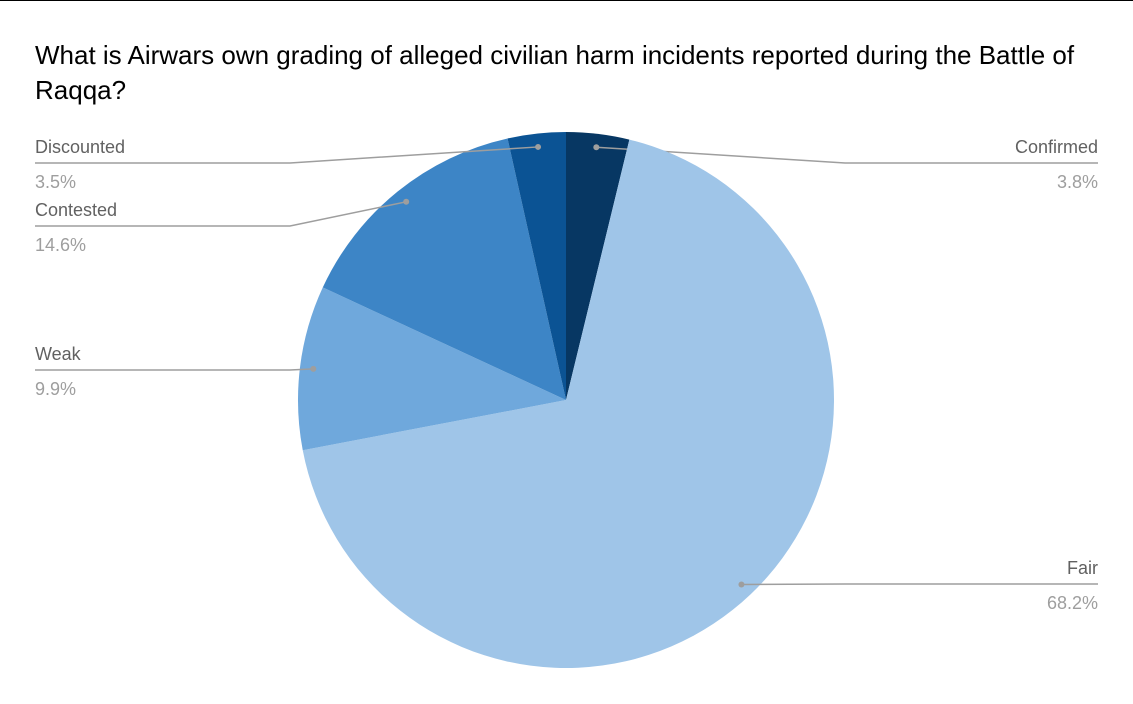  What do you see at coordinates (58, 354) in the screenshot?
I see `legend-label: Weak` at bounding box center [58, 354].